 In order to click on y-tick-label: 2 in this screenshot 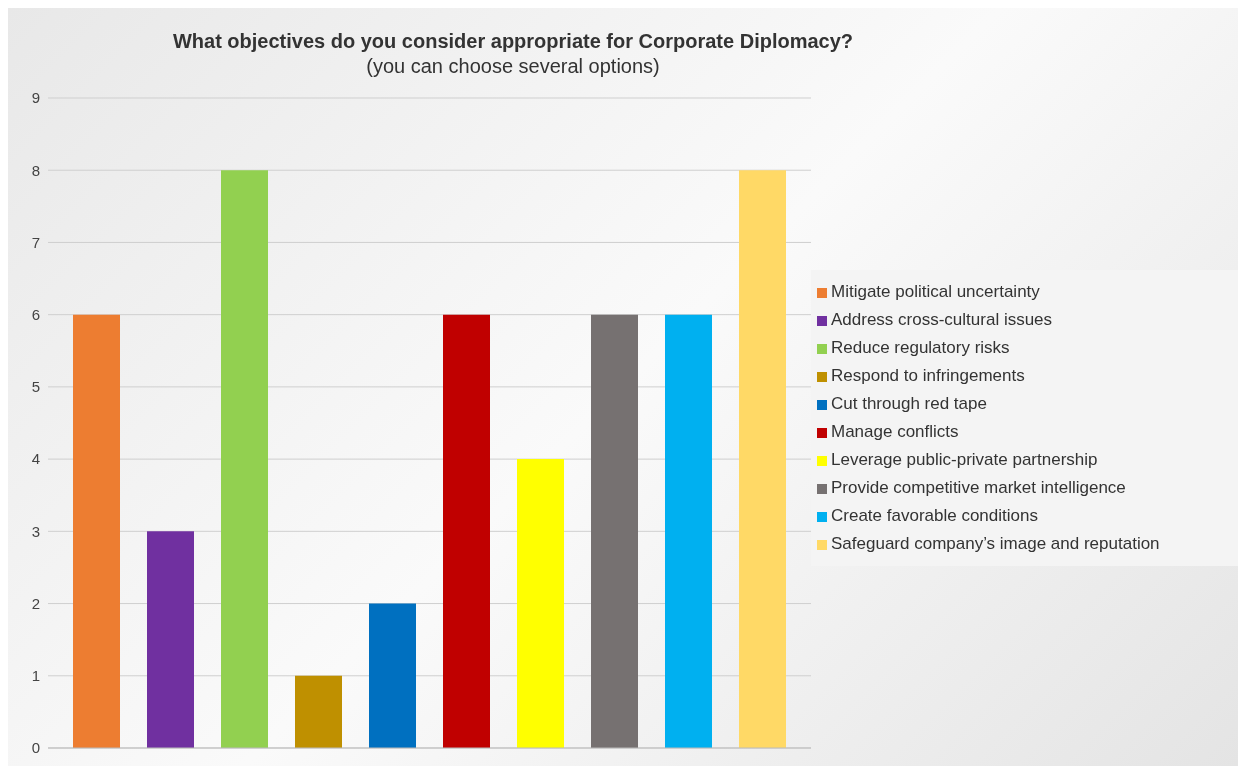, I will do `click(35, 603)`.